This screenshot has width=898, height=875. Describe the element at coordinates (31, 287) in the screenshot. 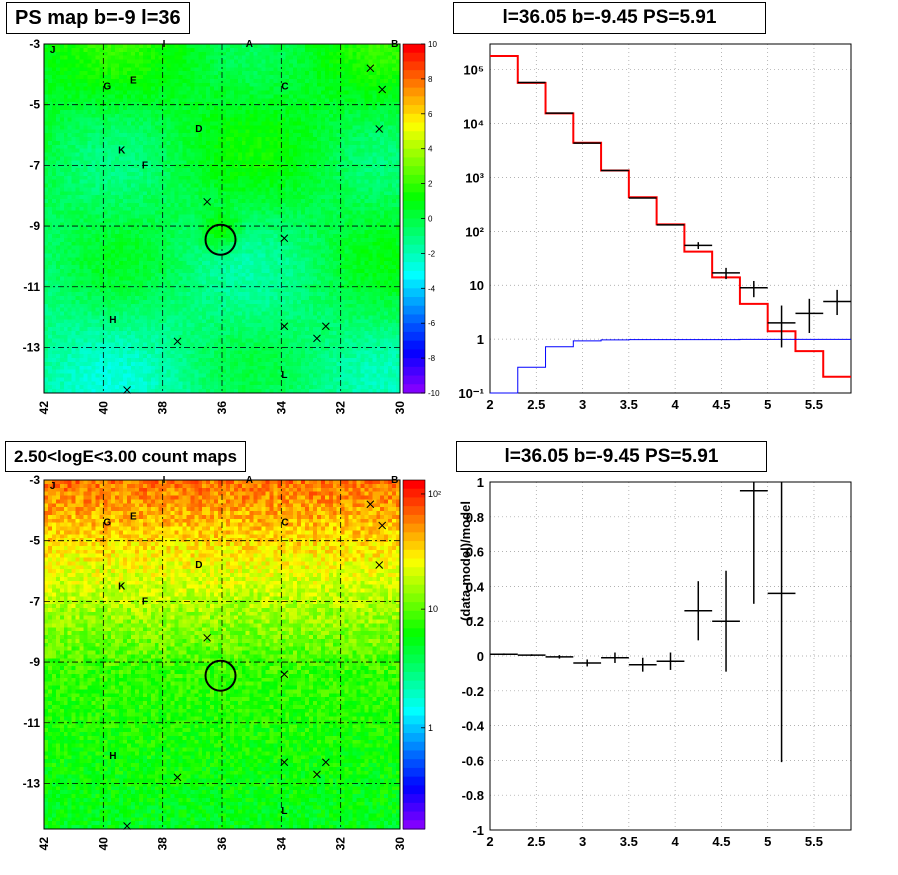

I see `map-y-tick-label: -11` at that location.